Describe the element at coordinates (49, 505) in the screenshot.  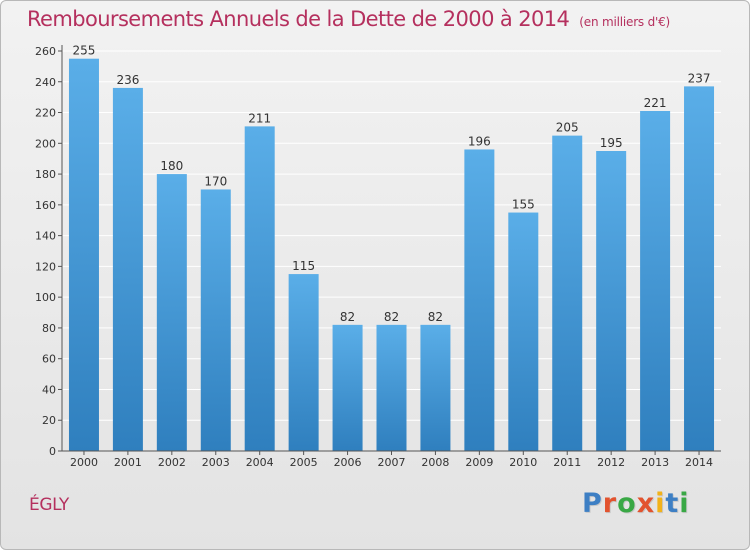
I see `commune-name: ÉGLY` at that location.